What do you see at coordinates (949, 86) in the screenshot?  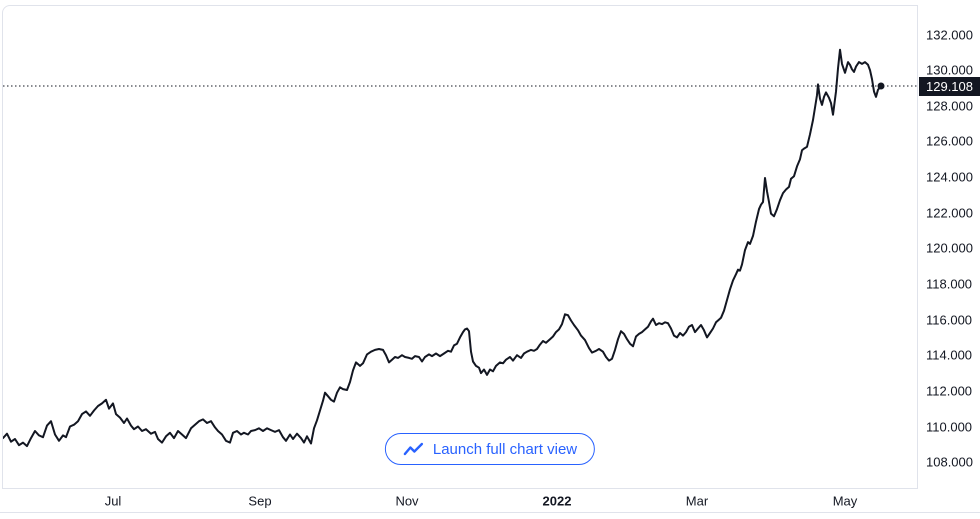 I see `current-price-badge: 129.108` at bounding box center [949, 86].